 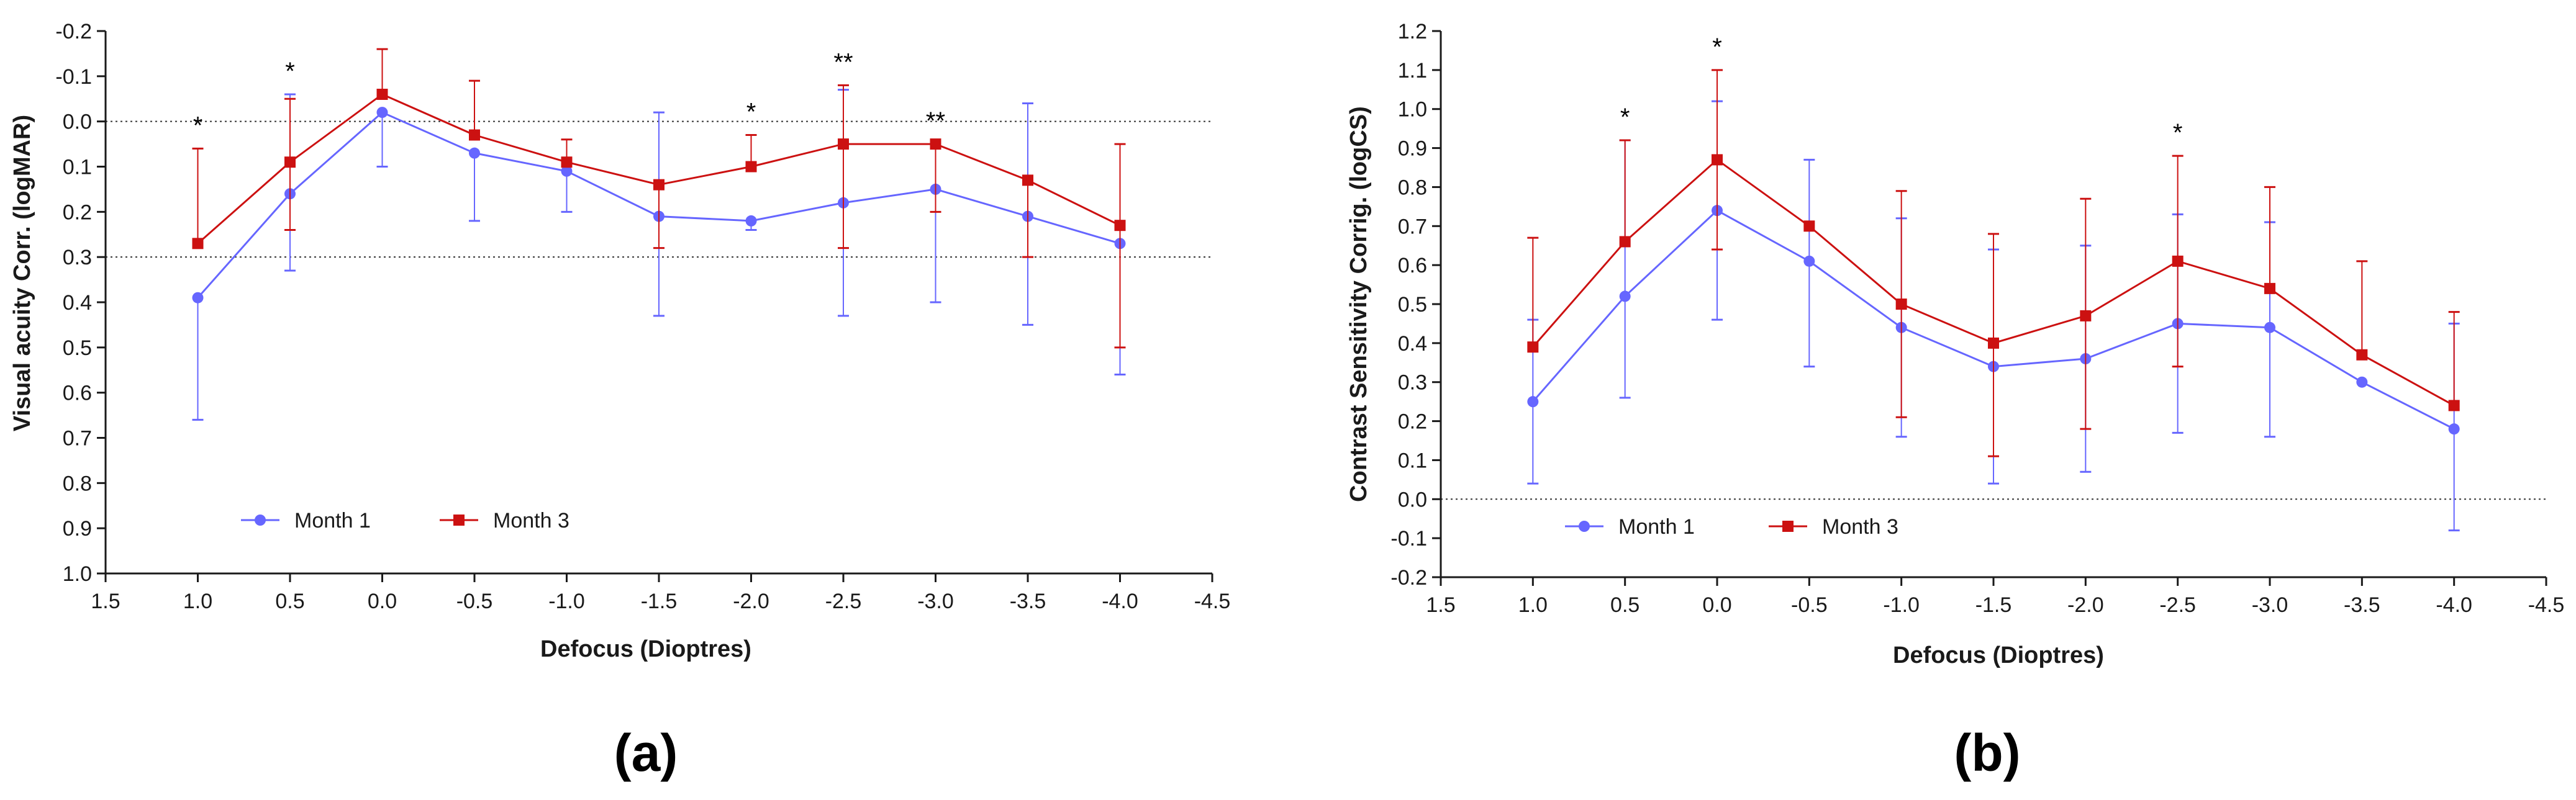 I want to click on panel-a-legend: Month 1 Month 3, so click(x=405, y=521).